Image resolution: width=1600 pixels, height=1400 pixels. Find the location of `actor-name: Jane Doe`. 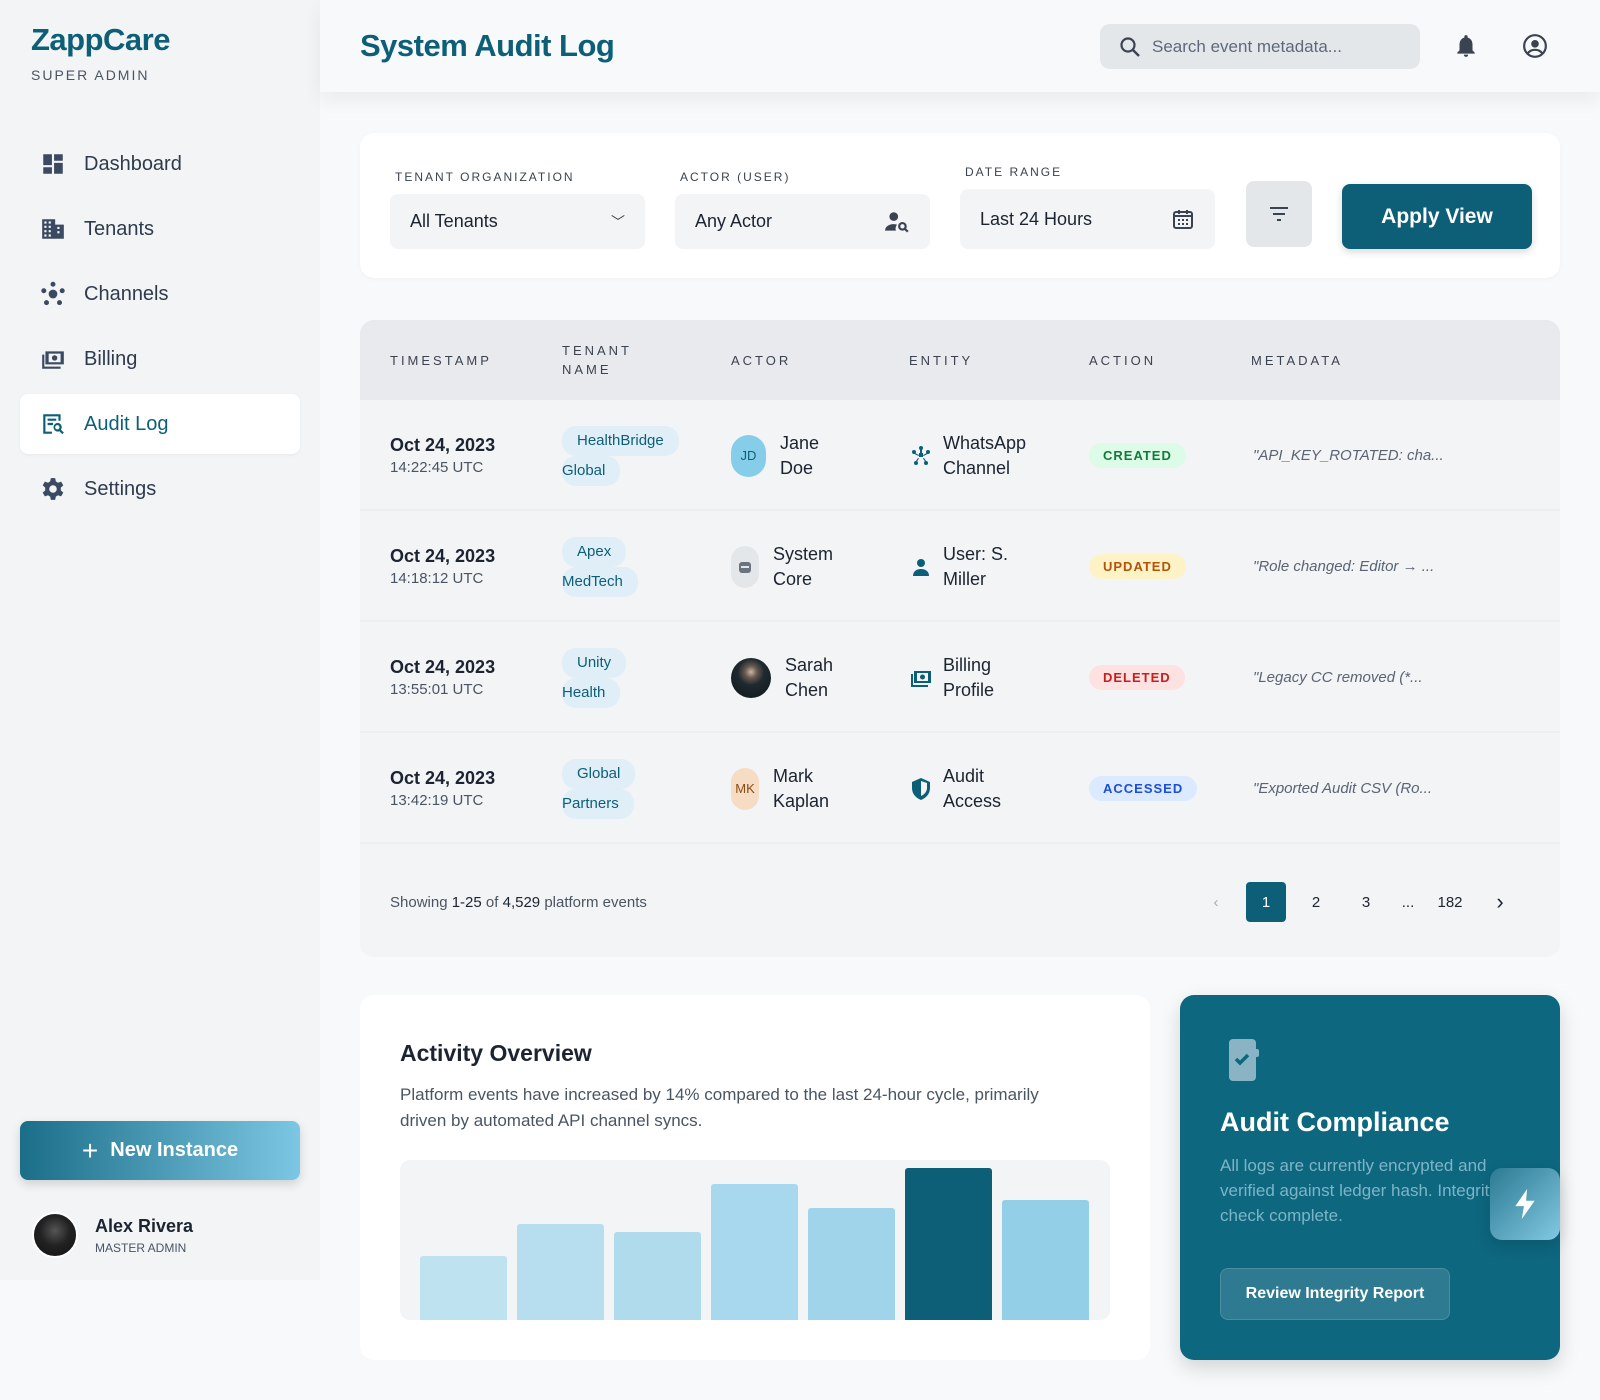

actor-name: Jane Doe is located at coordinates (800, 455).